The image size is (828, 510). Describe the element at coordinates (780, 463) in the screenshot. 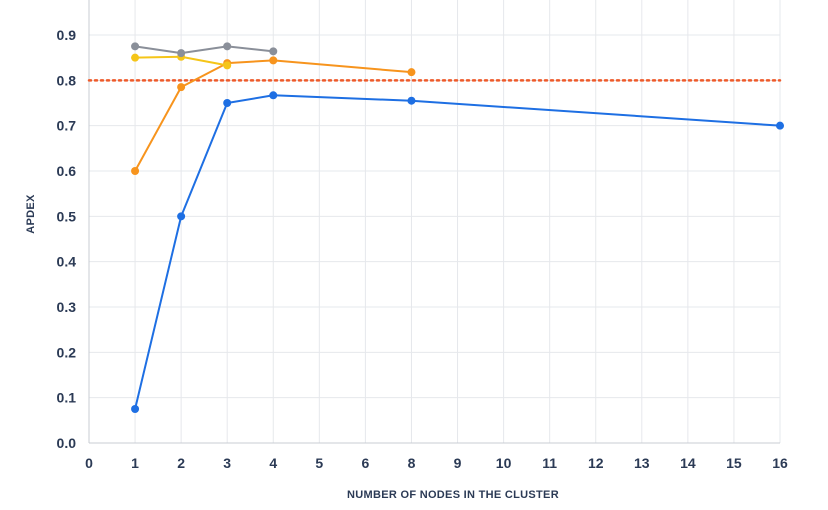

I see `x-tick-label: 16` at that location.